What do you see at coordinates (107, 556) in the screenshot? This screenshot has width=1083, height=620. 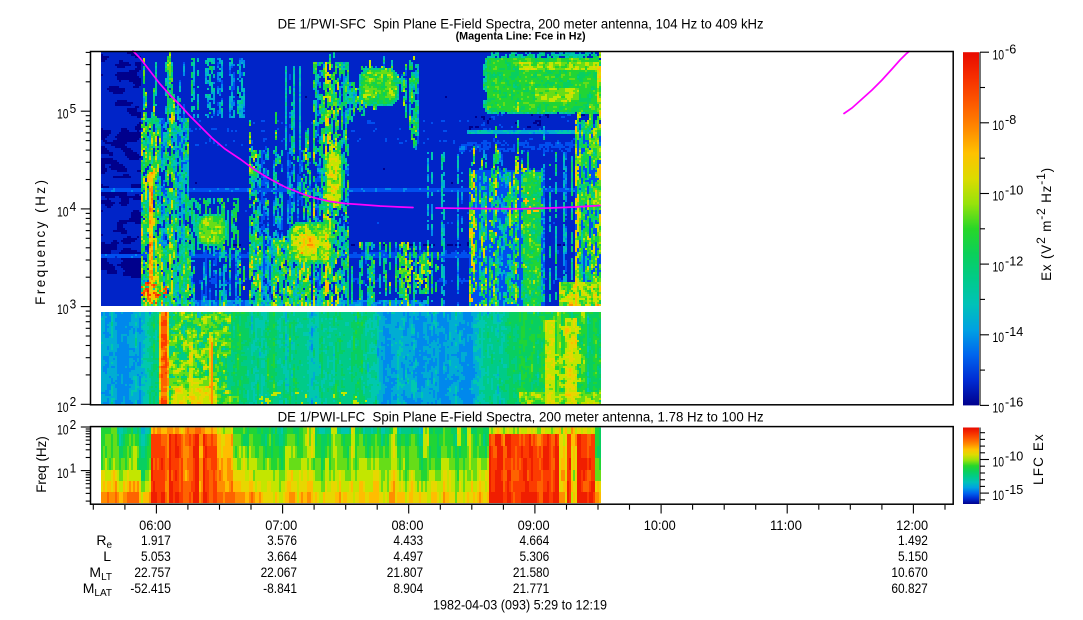 I see `svg-text: L` at bounding box center [107, 556].